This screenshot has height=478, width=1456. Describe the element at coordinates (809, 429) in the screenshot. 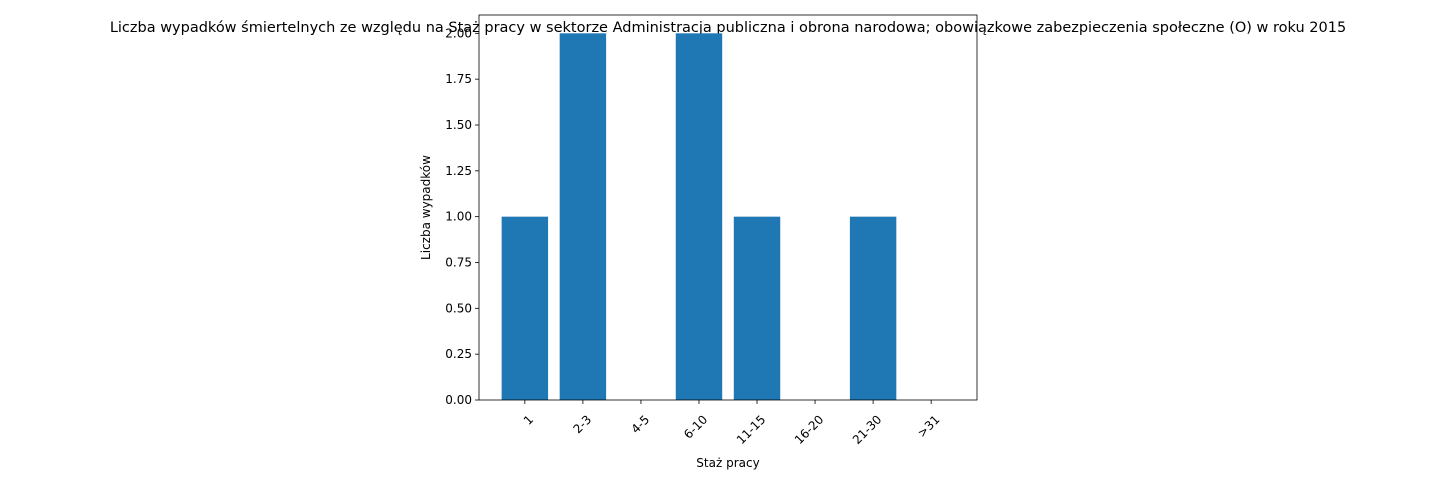

I see `x-tick-label: 16-20` at that location.